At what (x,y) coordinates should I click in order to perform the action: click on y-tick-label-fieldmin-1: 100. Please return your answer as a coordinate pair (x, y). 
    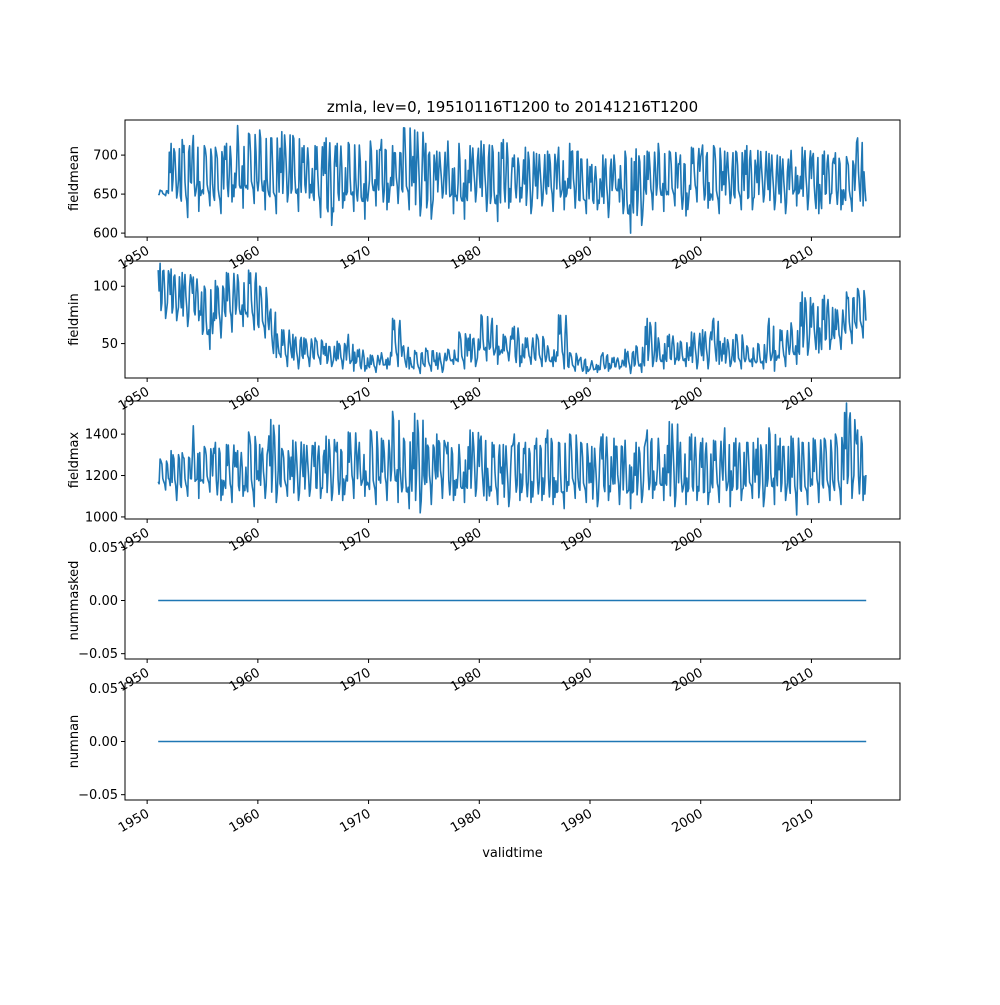
    Looking at the image, I should click on (105, 287).